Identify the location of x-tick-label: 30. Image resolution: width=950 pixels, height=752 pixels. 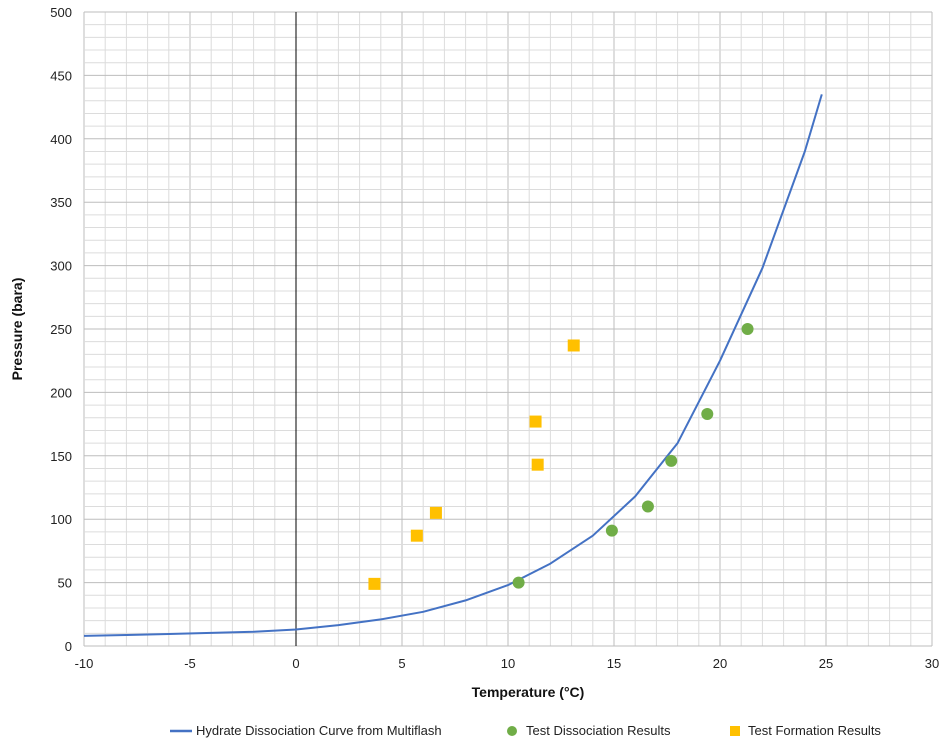
(932, 663).